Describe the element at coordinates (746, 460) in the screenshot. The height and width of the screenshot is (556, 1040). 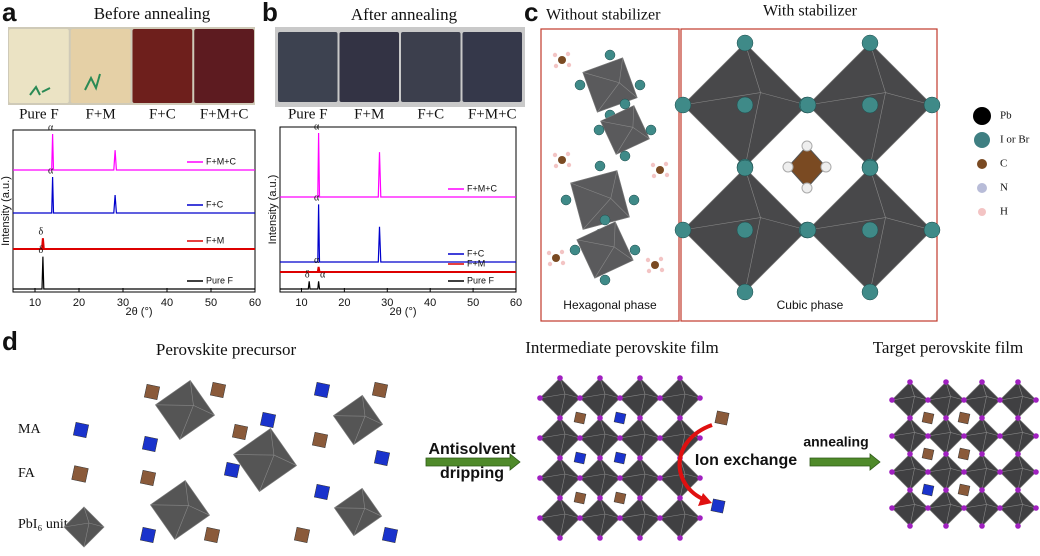
I see `exchange-label: Ion exchange` at that location.